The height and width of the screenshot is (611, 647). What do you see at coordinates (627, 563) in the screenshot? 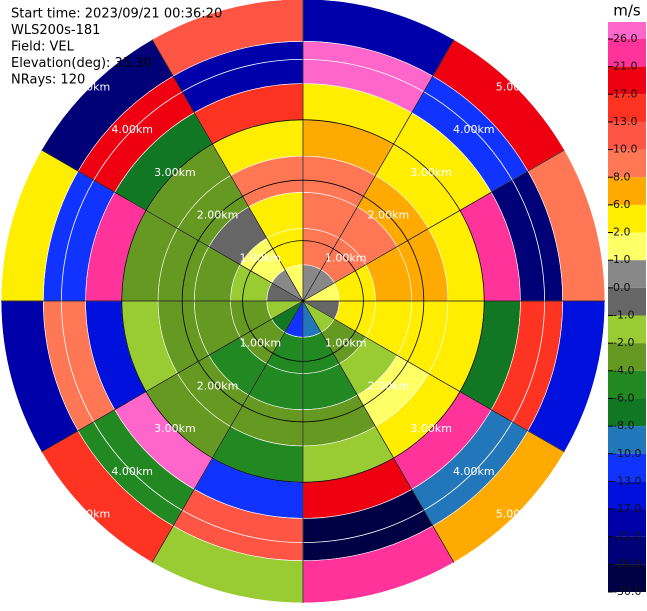
I see `colorbar-label: -26.0` at bounding box center [627, 563].